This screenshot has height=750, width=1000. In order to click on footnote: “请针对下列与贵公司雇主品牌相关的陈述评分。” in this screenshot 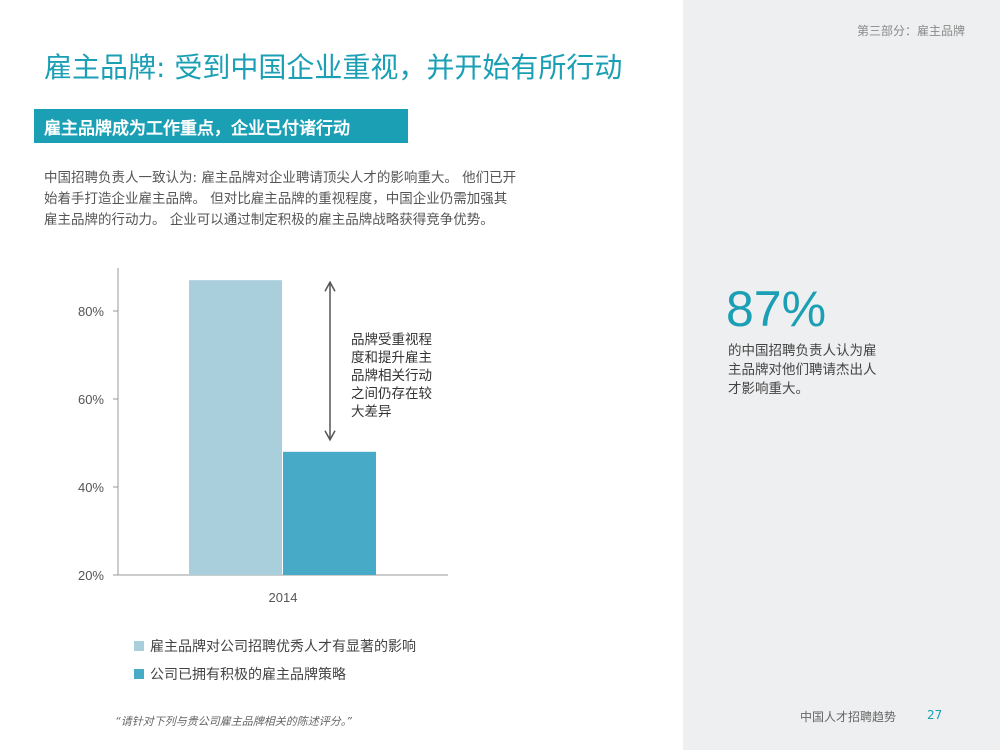, I will do `click(233, 721)`.